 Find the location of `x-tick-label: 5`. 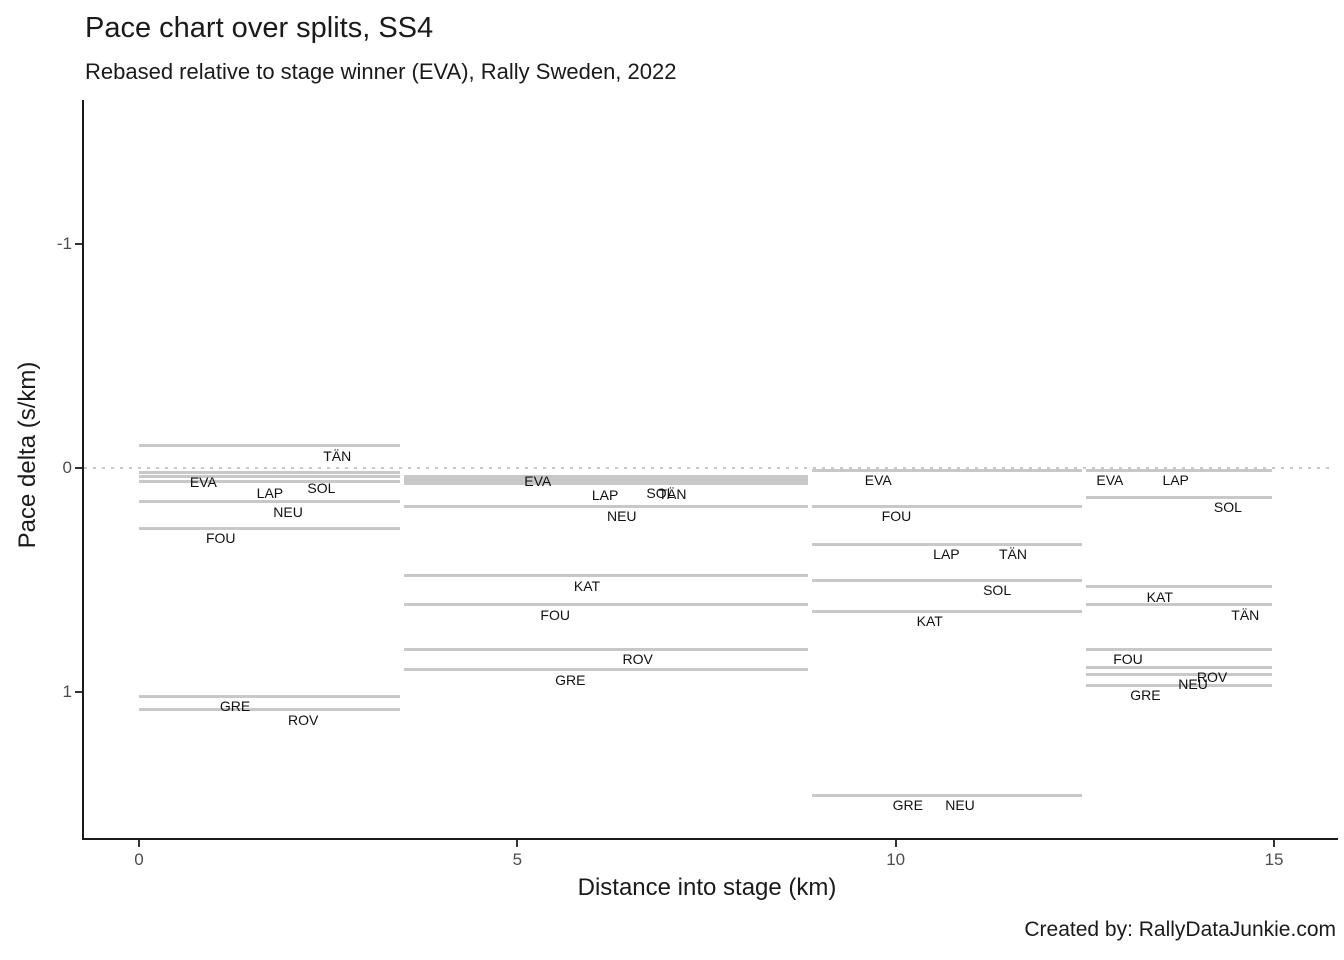

x-tick-label: 5 is located at coordinates (517, 859).